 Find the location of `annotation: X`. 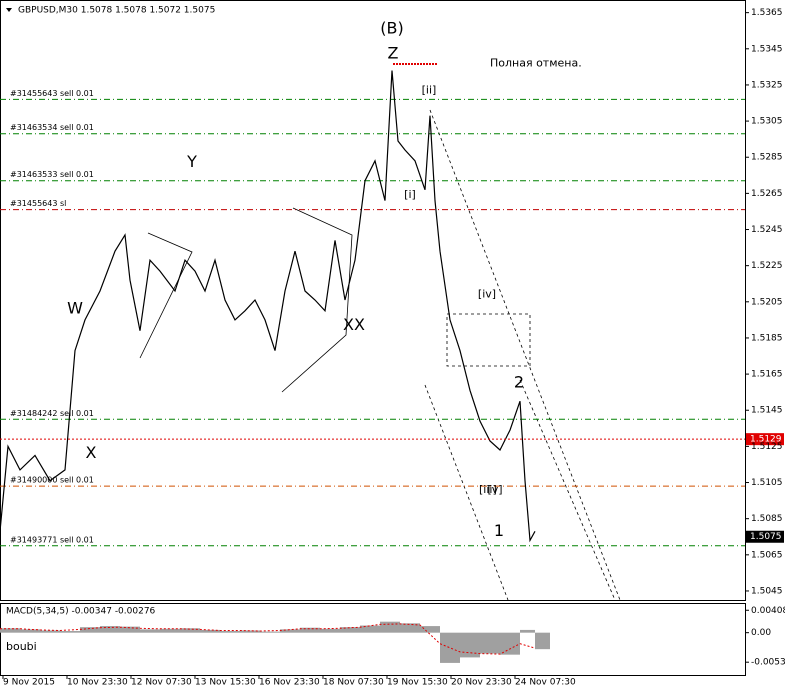

annotation: X is located at coordinates (91, 452).